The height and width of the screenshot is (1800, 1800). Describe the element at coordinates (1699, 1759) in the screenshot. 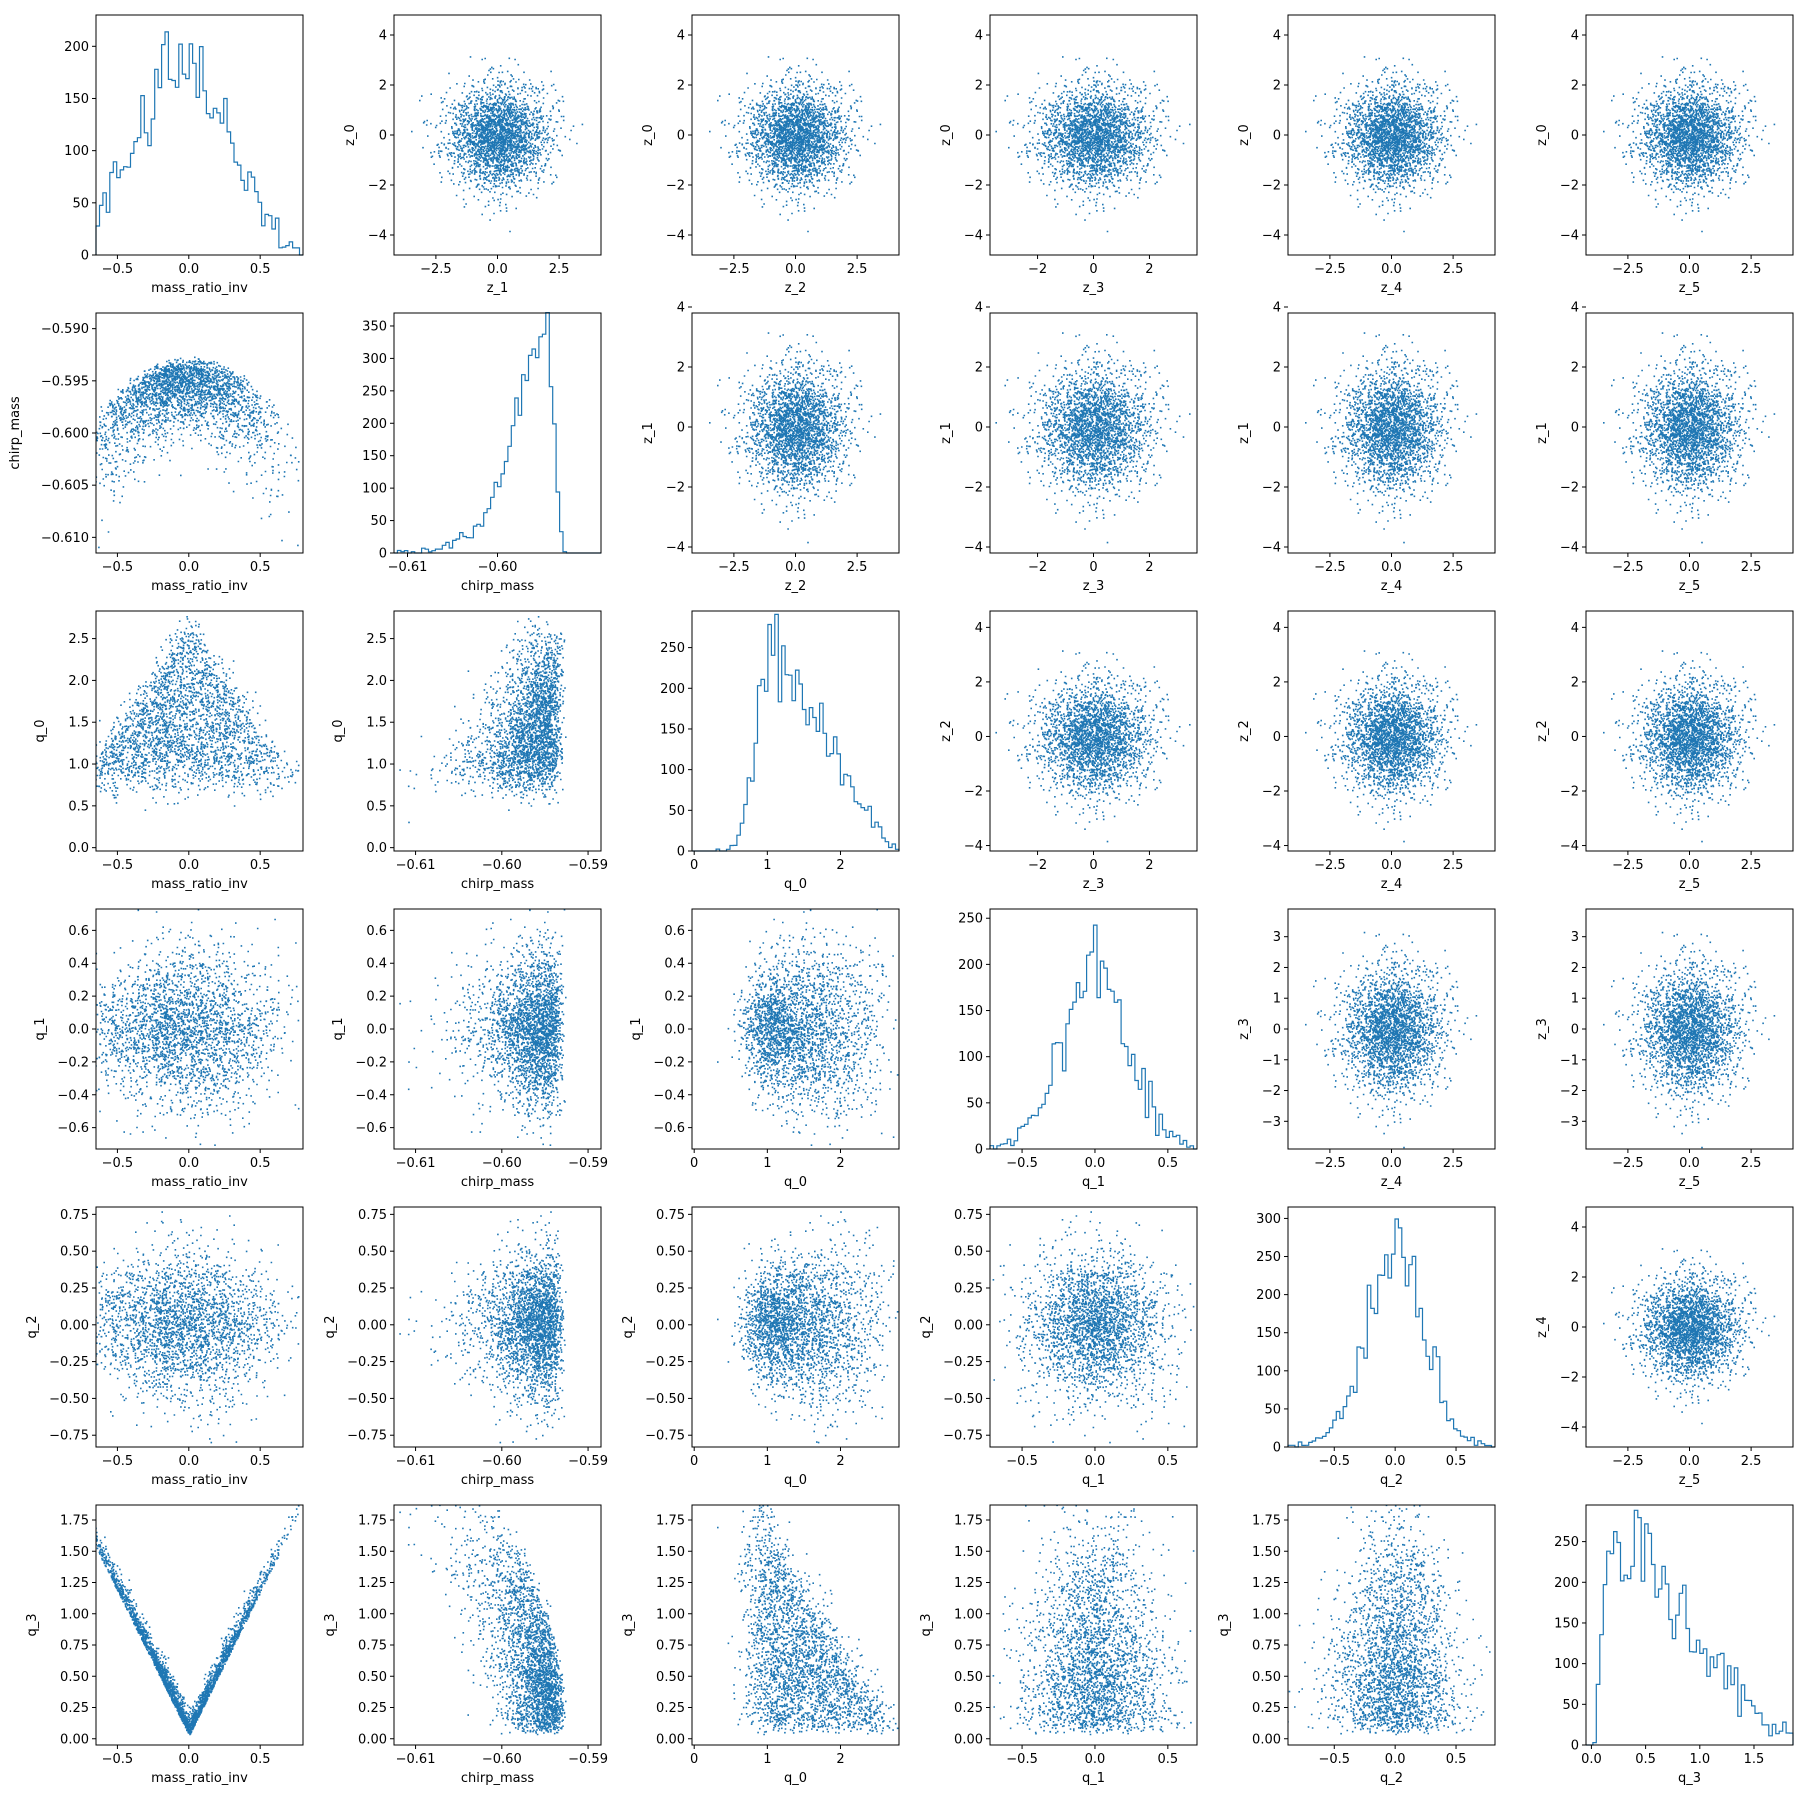

I see `x-tick-label: 1.0` at that location.